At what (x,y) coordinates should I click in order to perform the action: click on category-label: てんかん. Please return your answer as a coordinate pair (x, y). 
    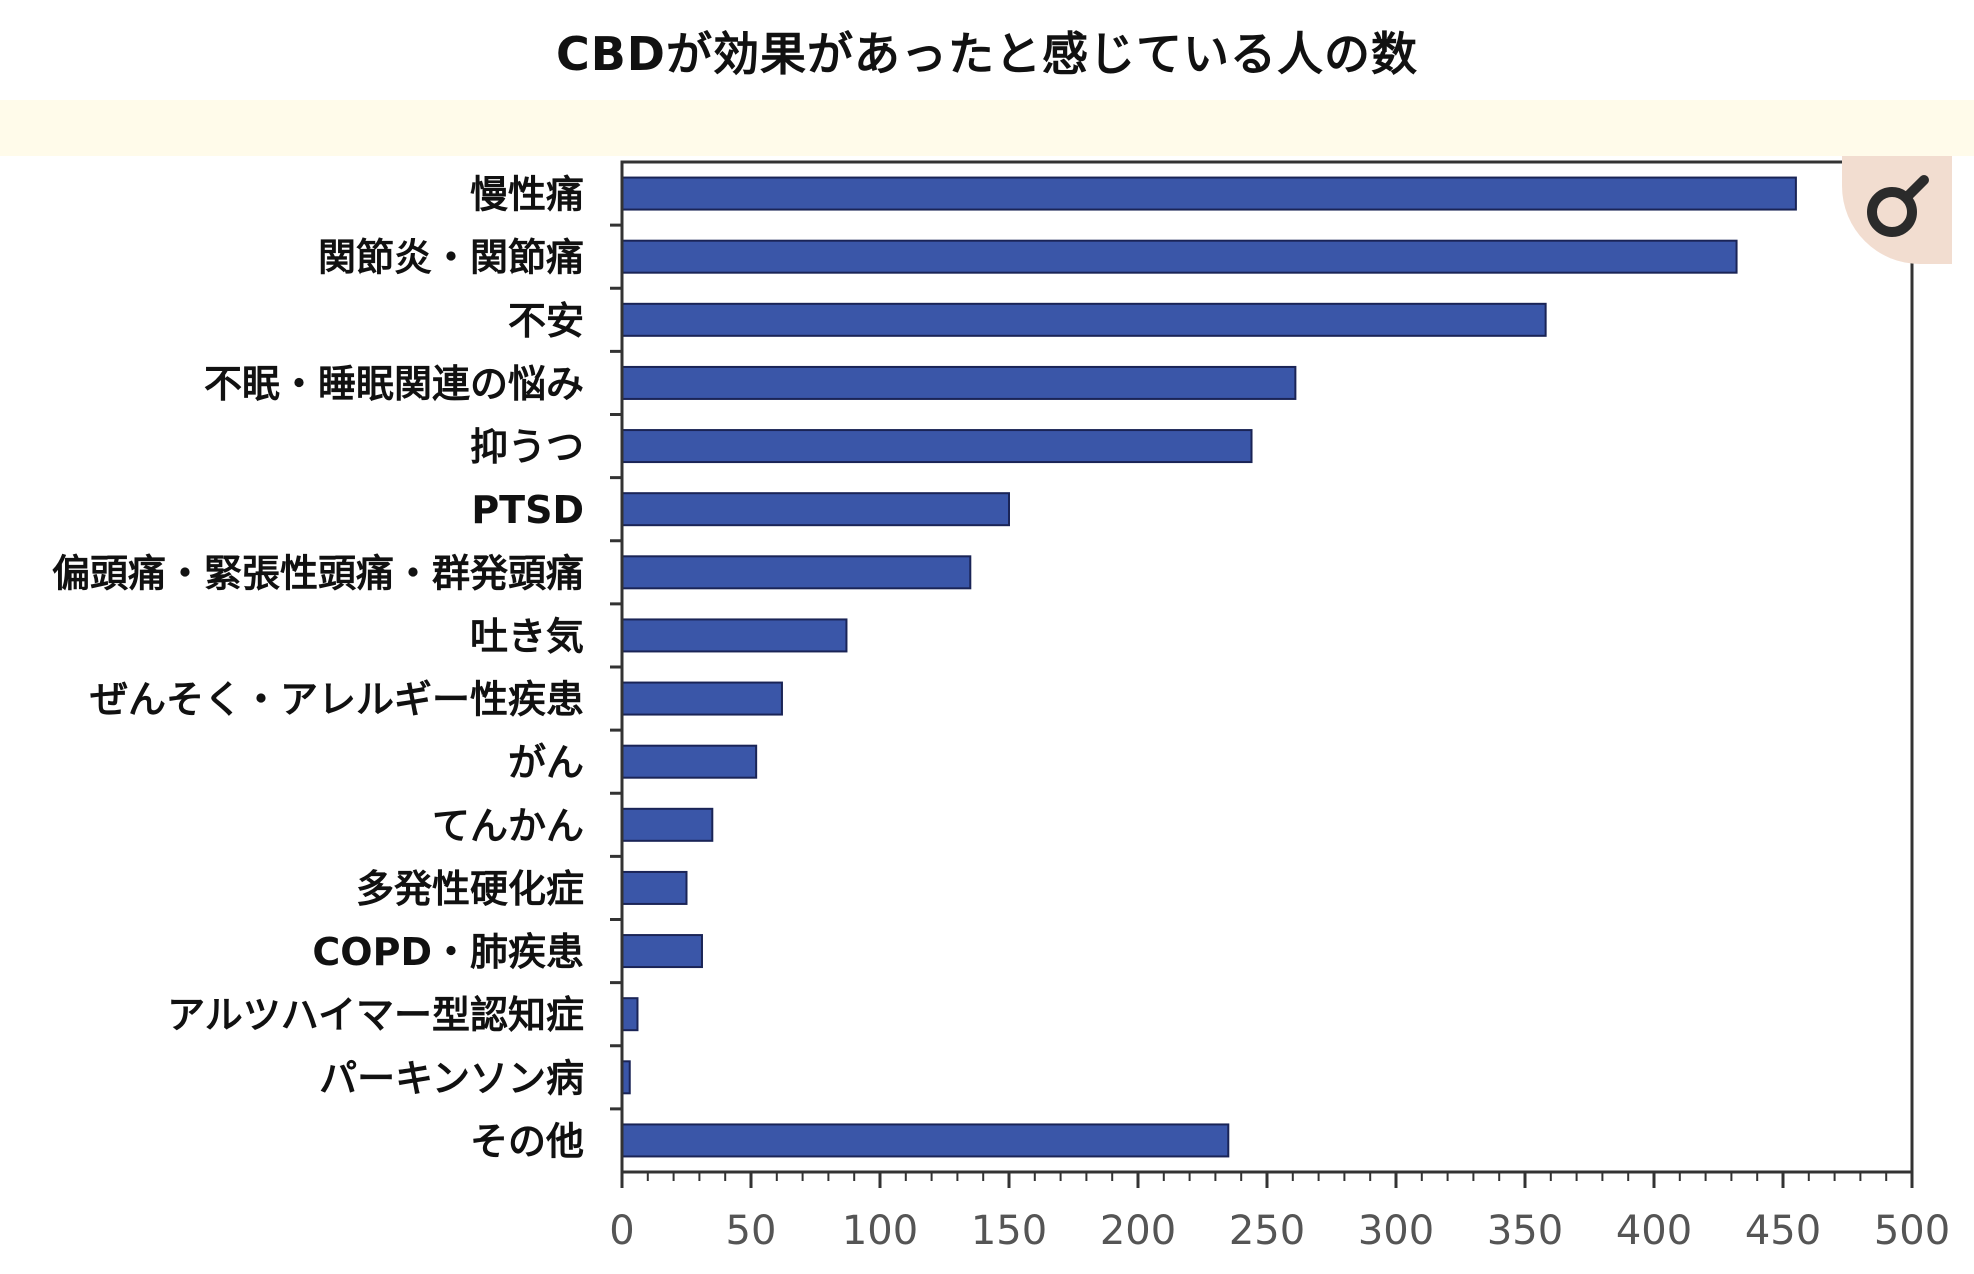
    Looking at the image, I should click on (508, 826).